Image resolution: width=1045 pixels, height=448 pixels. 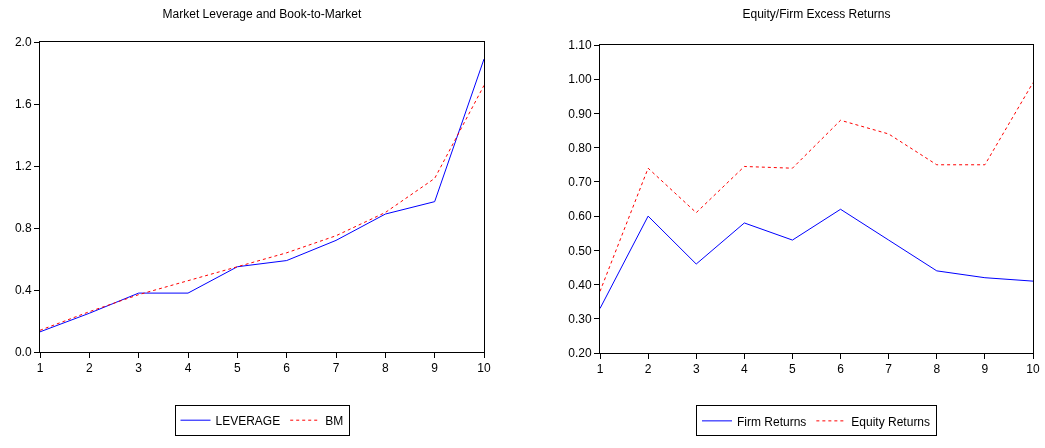 I want to click on y-tick-label: 0.30, so click(x=580, y=318).